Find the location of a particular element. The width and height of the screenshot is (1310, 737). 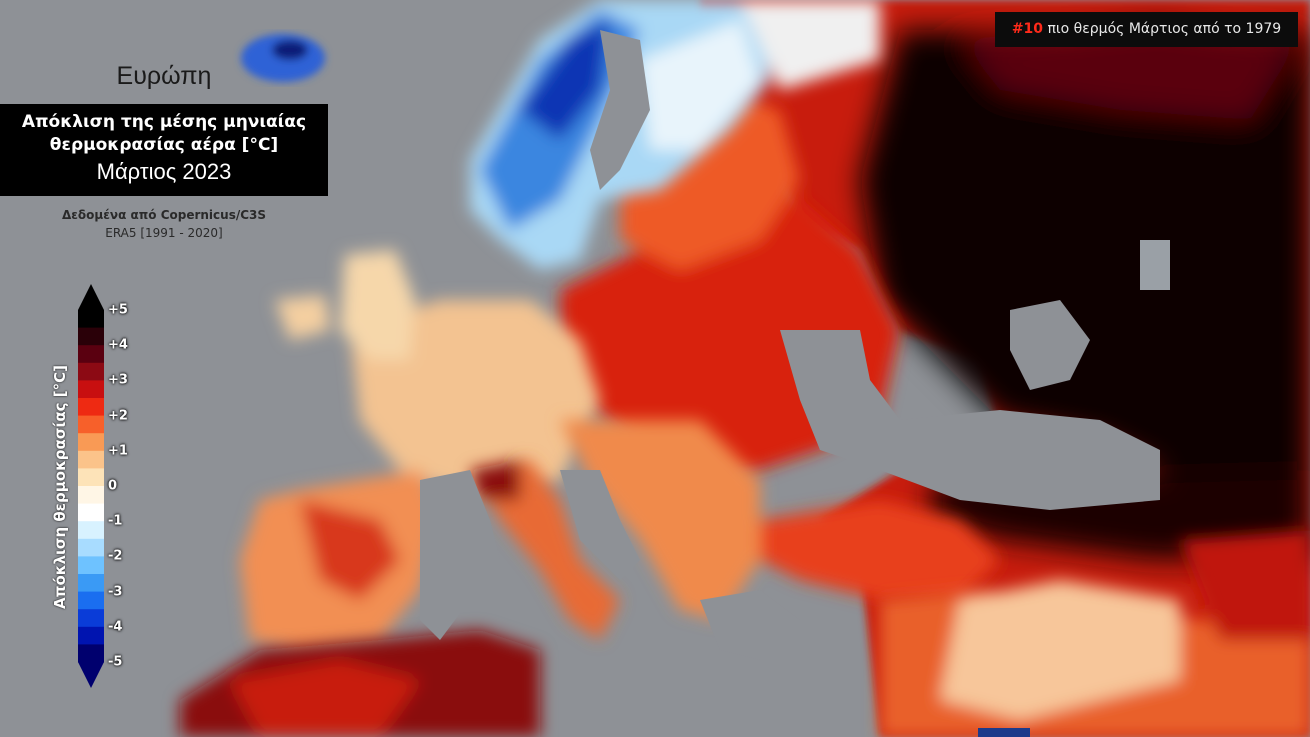

legend-tick-label: -2 is located at coordinates (115, 556).